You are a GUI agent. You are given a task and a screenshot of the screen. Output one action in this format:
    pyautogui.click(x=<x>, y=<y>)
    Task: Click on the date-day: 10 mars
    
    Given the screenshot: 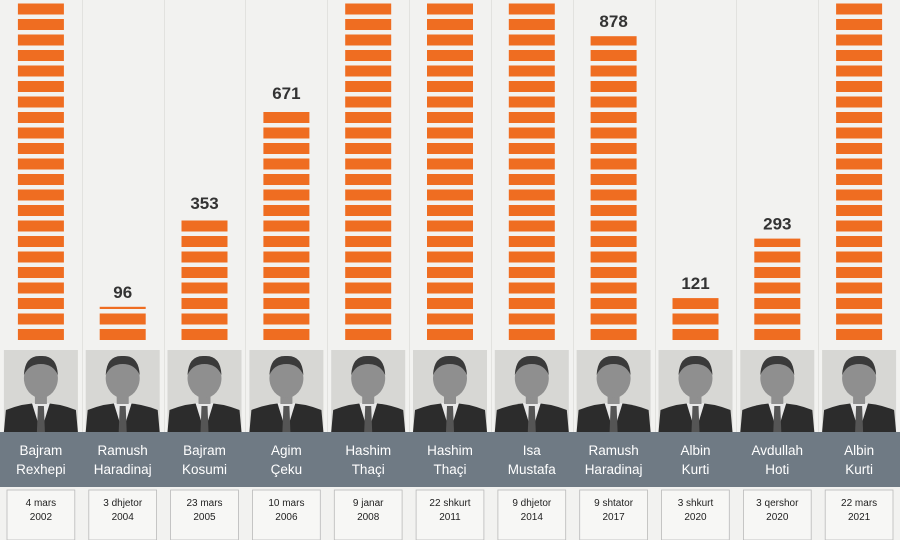 What is the action you would take?
    pyautogui.click(x=286, y=503)
    